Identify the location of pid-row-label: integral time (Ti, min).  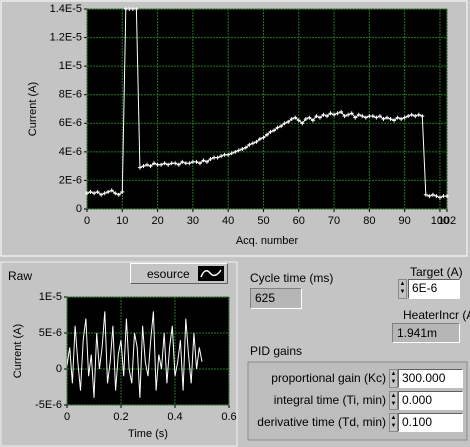
(329, 400).